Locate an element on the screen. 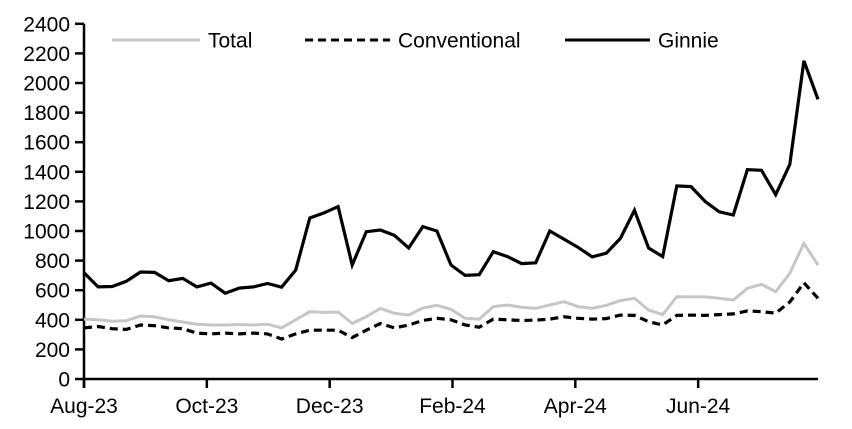  legend-label: Ginnie is located at coordinates (688, 41).